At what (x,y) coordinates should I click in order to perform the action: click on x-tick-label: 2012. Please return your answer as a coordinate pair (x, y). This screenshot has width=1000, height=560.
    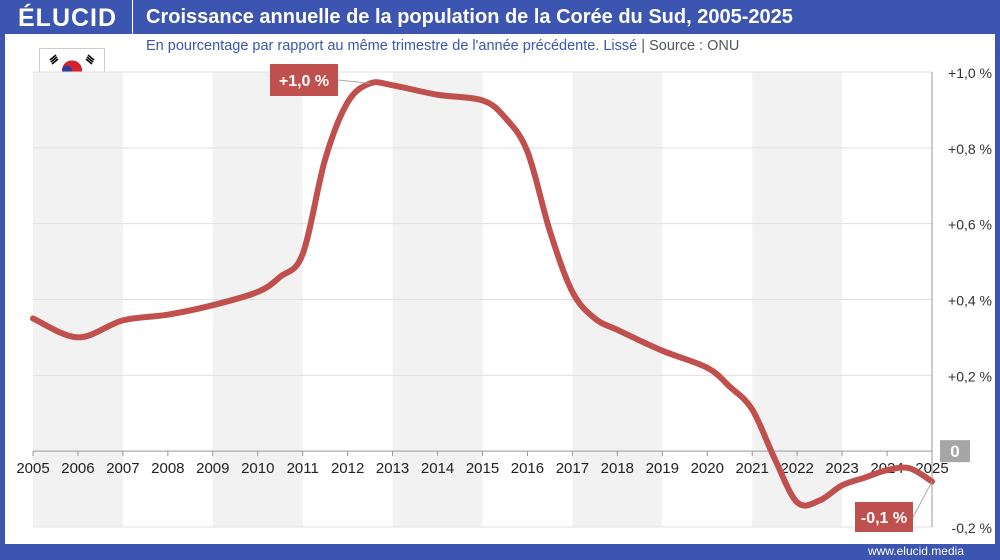
    Looking at the image, I should click on (347, 468).